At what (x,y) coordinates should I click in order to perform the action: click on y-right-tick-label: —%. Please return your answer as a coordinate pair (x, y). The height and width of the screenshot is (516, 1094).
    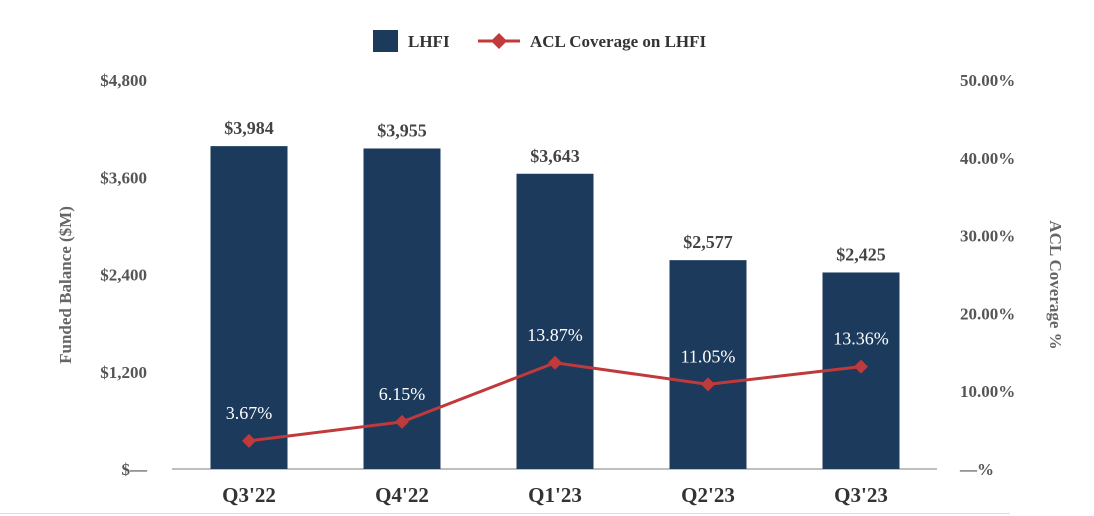
    Looking at the image, I should click on (976, 469).